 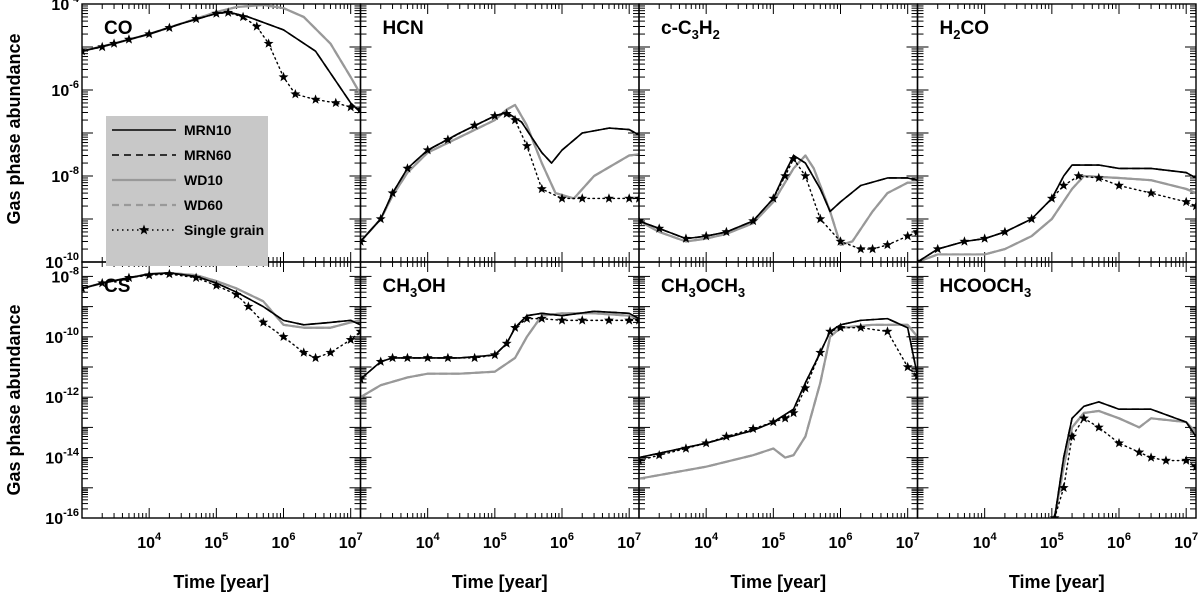 I want to click on x-axis-label: Time [year], so click(x=500, y=582).